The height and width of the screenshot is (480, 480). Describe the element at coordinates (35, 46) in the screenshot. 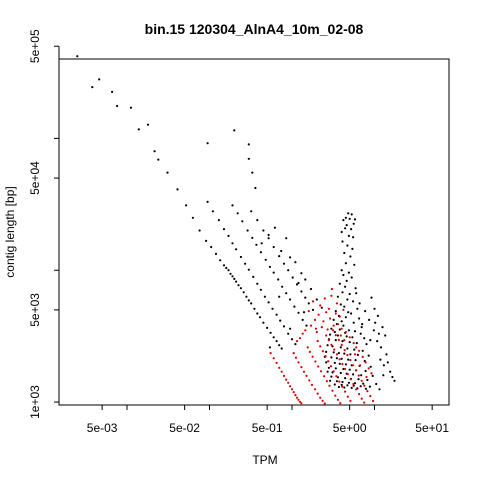

I see `y-tick-label: 5e+05` at that location.